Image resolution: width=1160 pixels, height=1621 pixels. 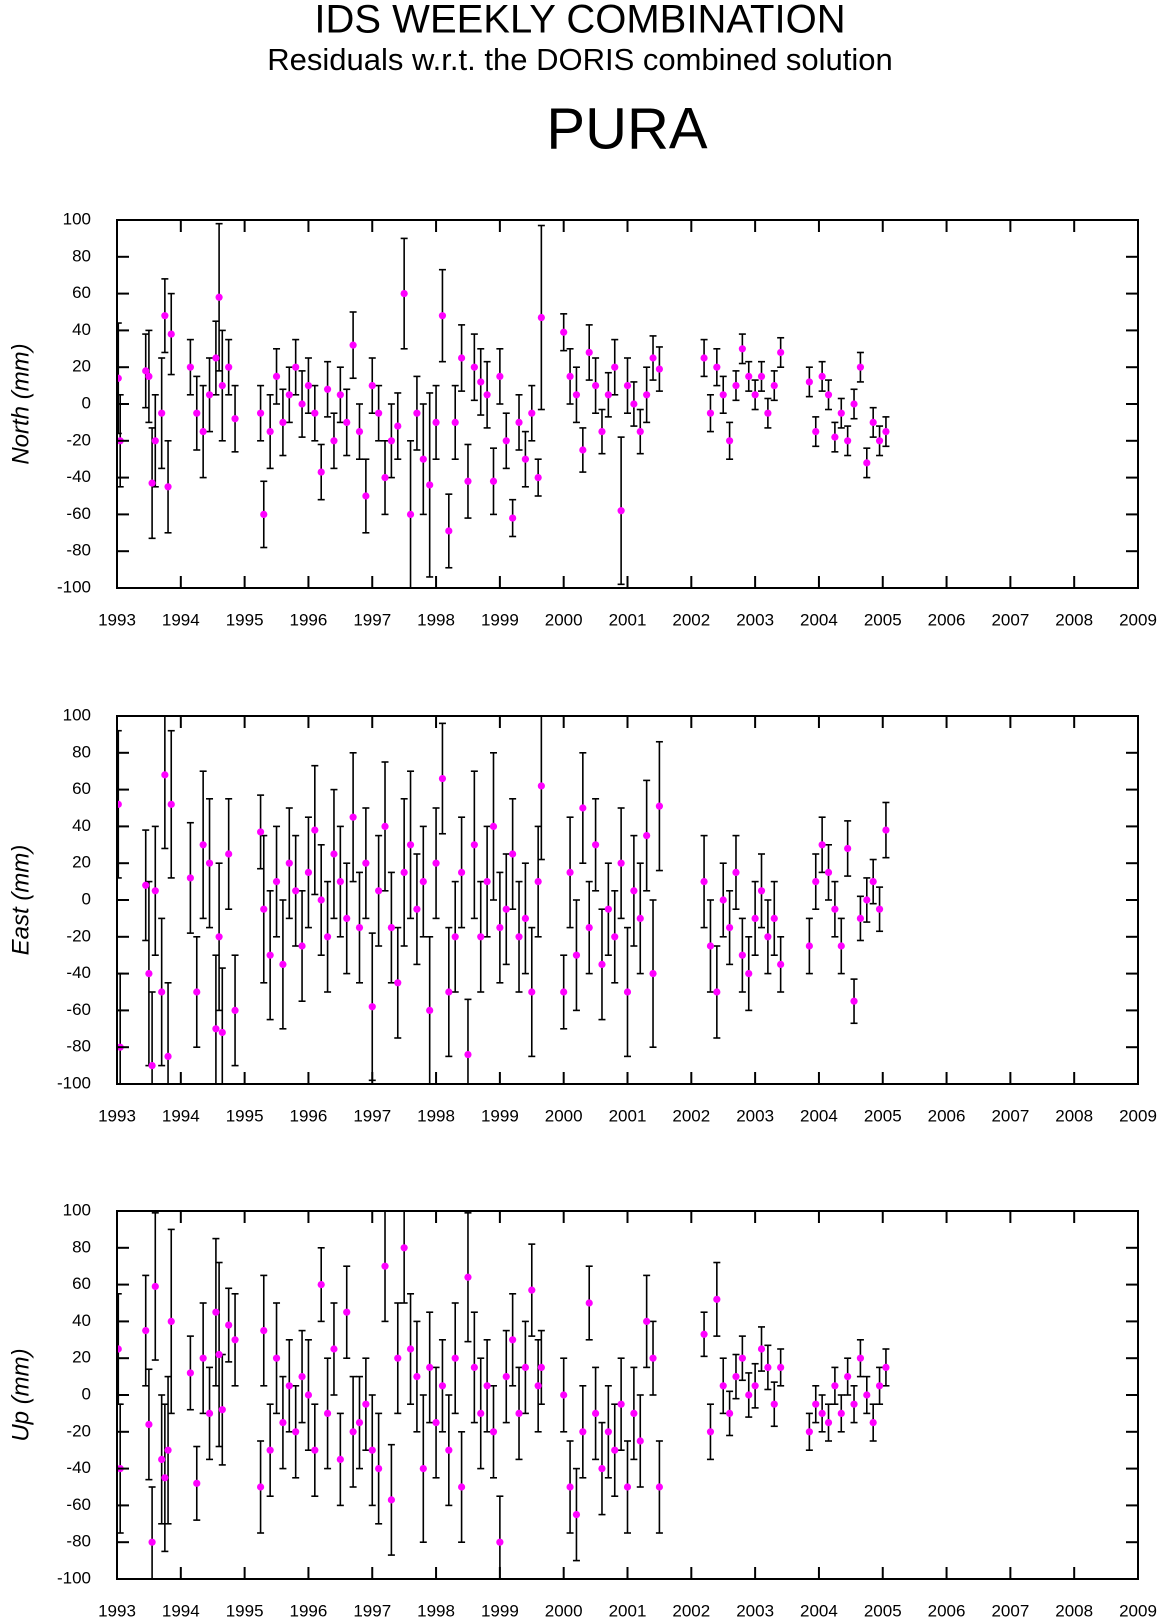 What do you see at coordinates (86, 1393) in the screenshot?
I see `y-tick-label: 0` at bounding box center [86, 1393].